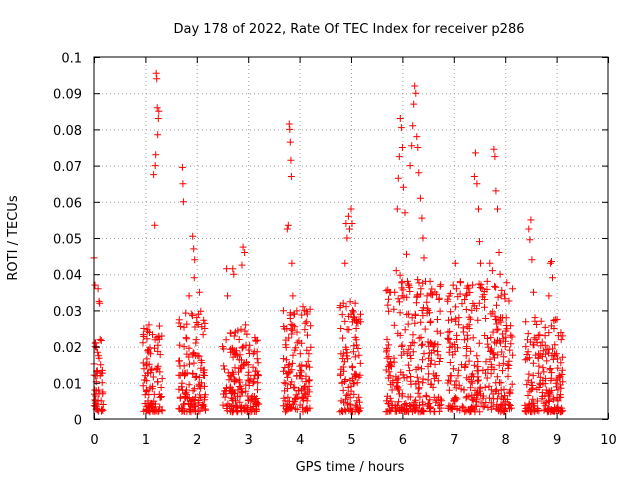  Describe the element at coordinates (13, 237) in the screenshot. I see `y-axis-label: ROTI / TECUs` at that location.